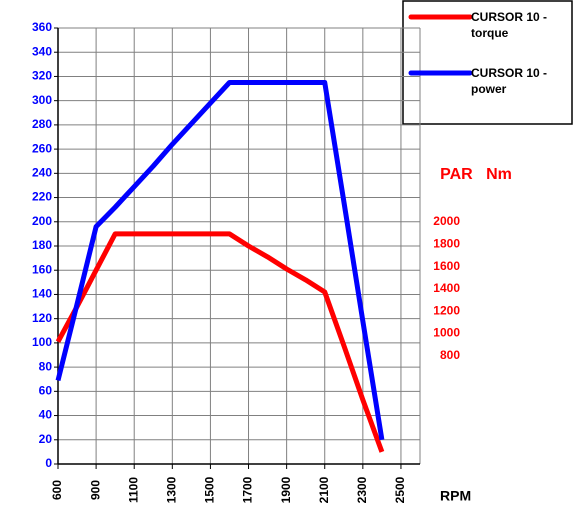  I want to click on y-tick-label: 140, so click(42, 294).